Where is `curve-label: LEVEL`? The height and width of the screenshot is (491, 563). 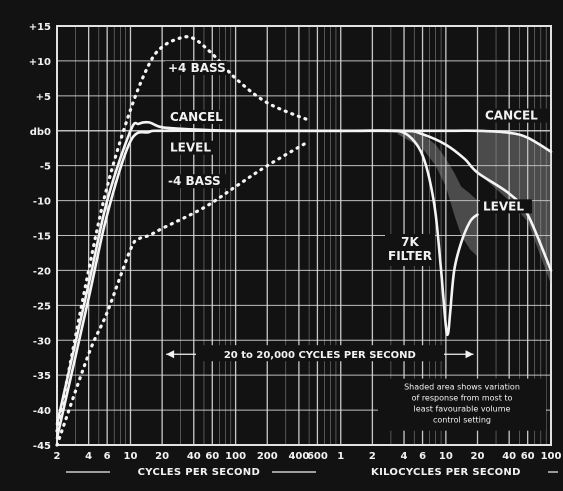 curve-label: LEVEL is located at coordinates (190, 148).